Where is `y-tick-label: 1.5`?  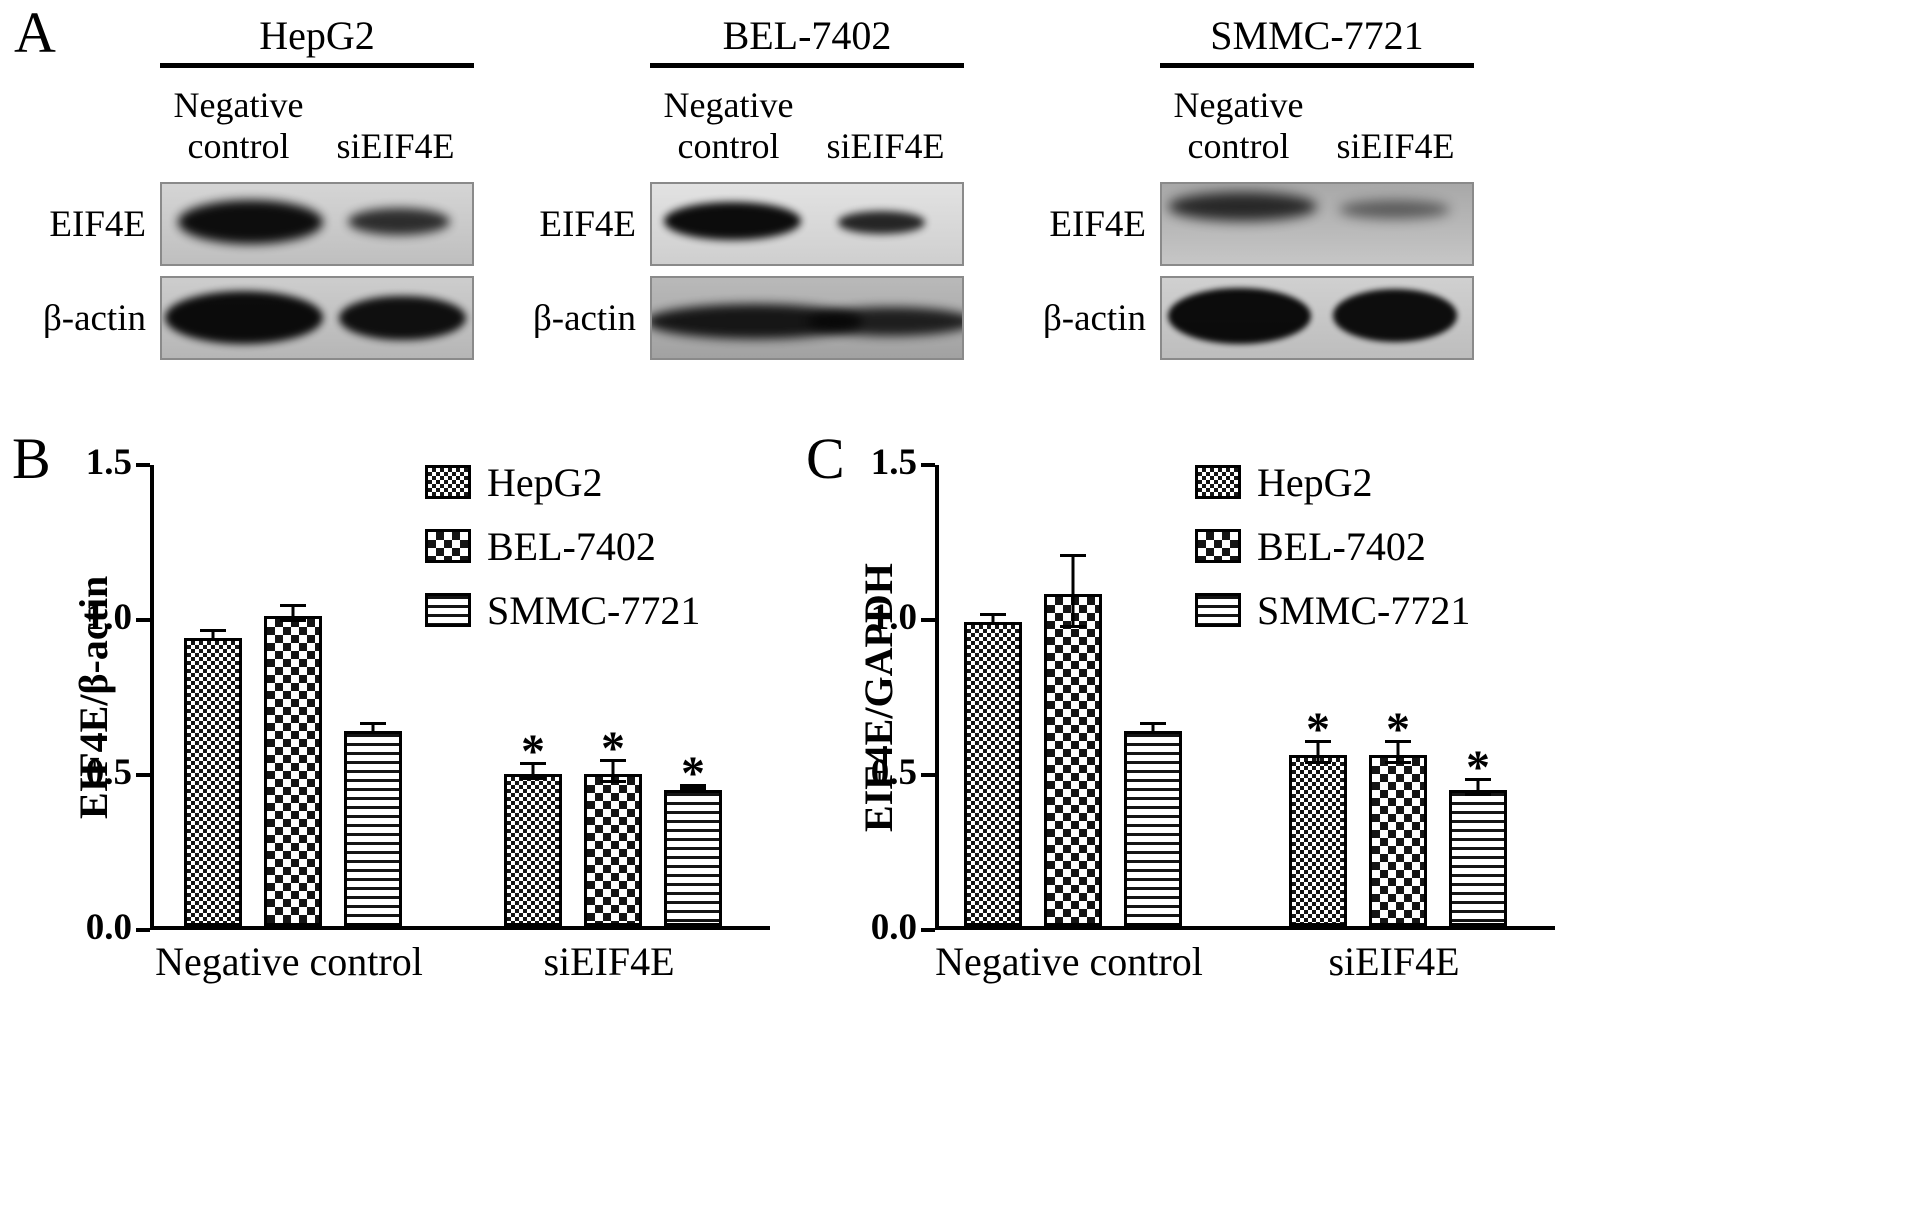
y-tick-label: 1.5 is located at coordinates (108, 462).